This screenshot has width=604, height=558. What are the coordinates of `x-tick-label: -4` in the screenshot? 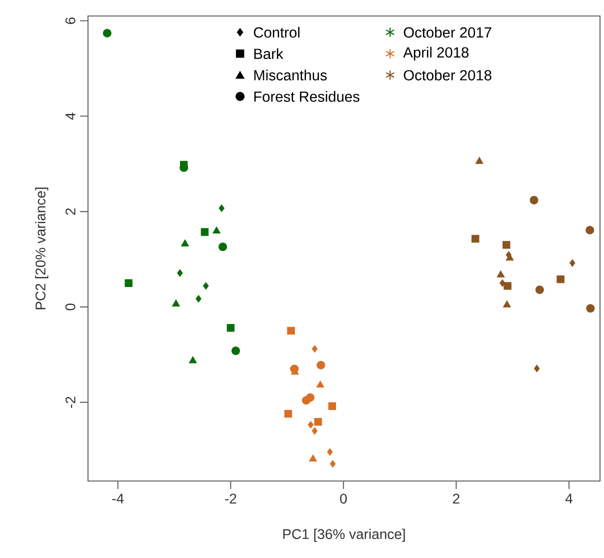 It's located at (118, 499).